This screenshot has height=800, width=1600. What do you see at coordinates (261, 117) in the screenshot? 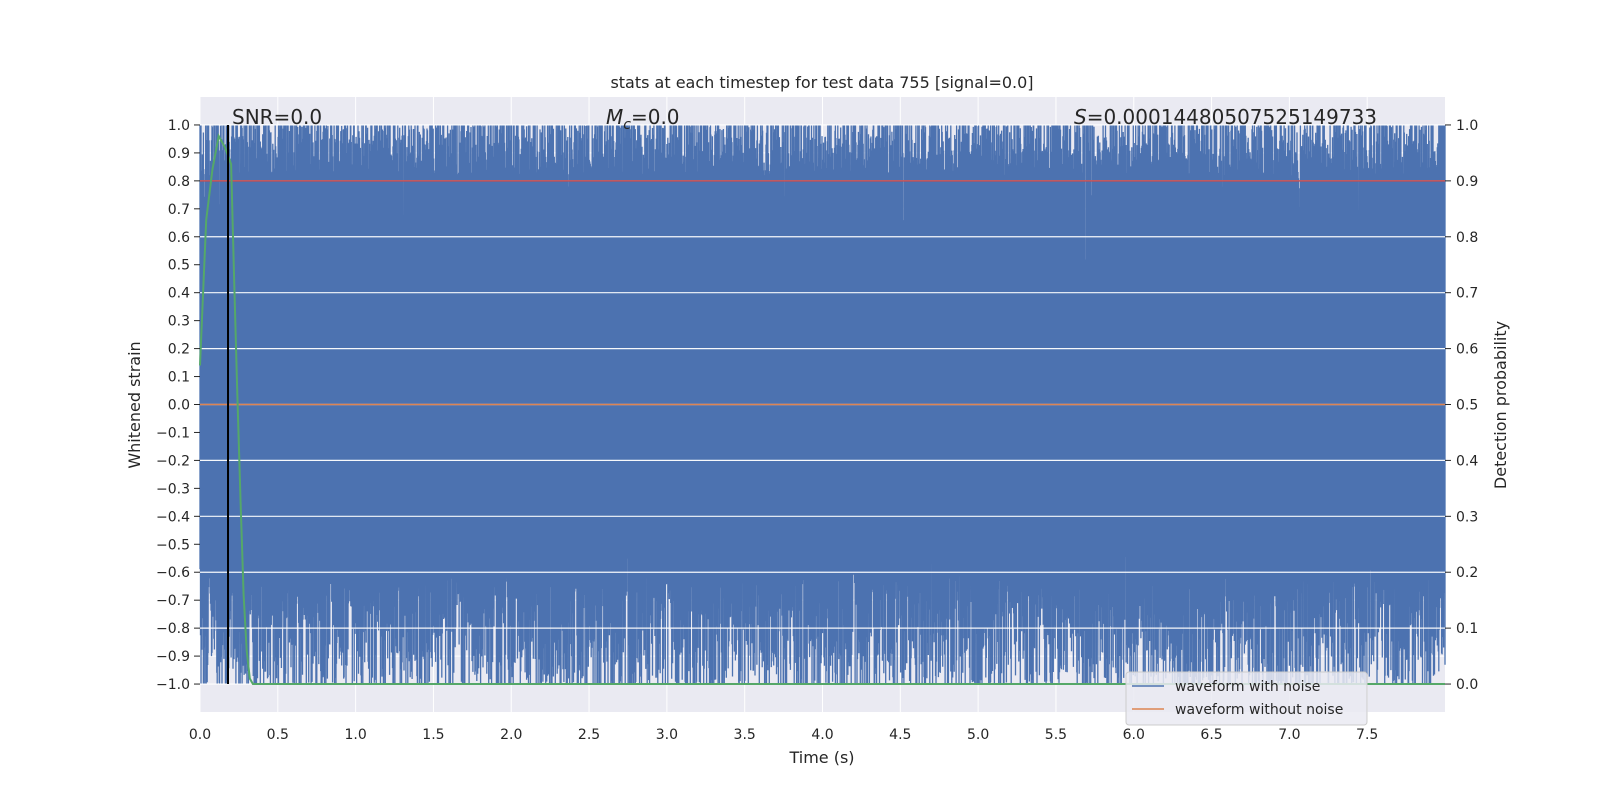
I see `snr-label: SNR=` at bounding box center [261, 117].